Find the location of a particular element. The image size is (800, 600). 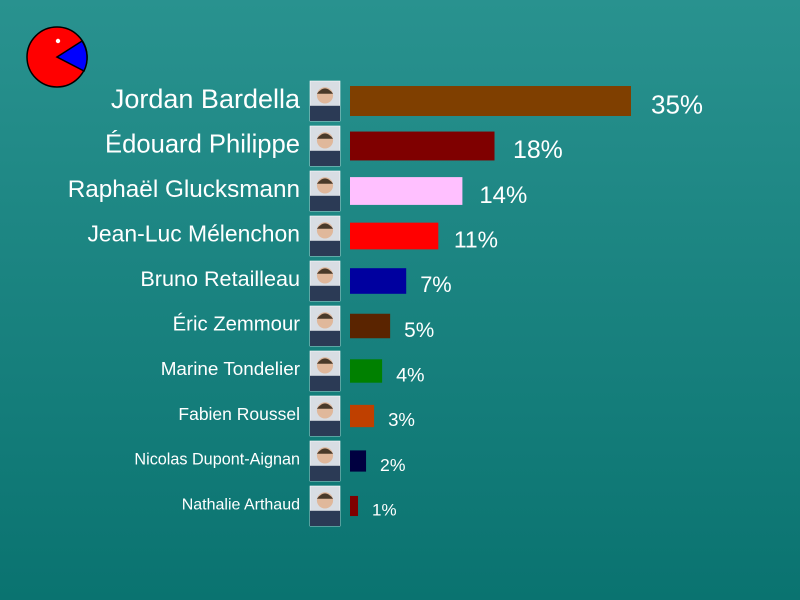

pie-chart-logo-icon is located at coordinates (57, 57).